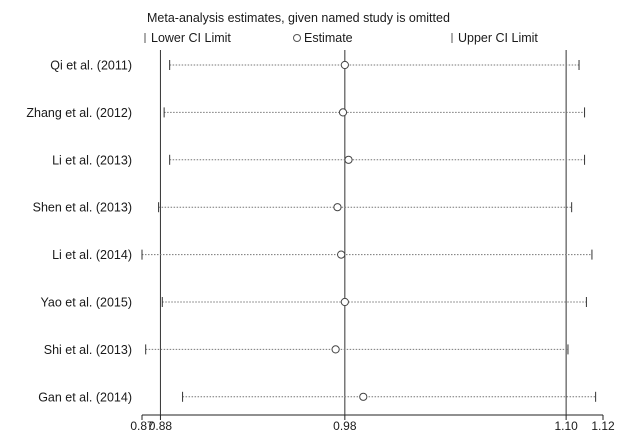 Image resolution: width=619 pixels, height=435 pixels. What do you see at coordinates (566, 426) in the screenshot?
I see `x-tick-label: 1.10` at bounding box center [566, 426].